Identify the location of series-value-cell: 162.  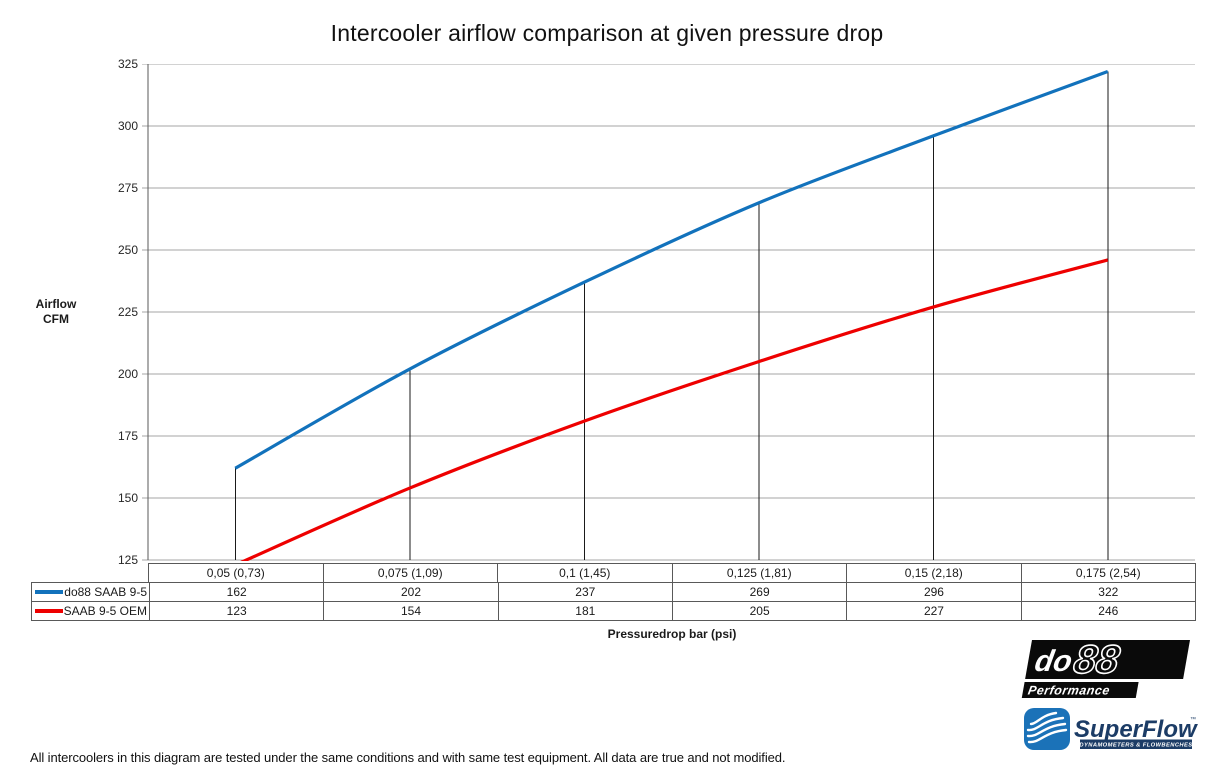
(236, 592).